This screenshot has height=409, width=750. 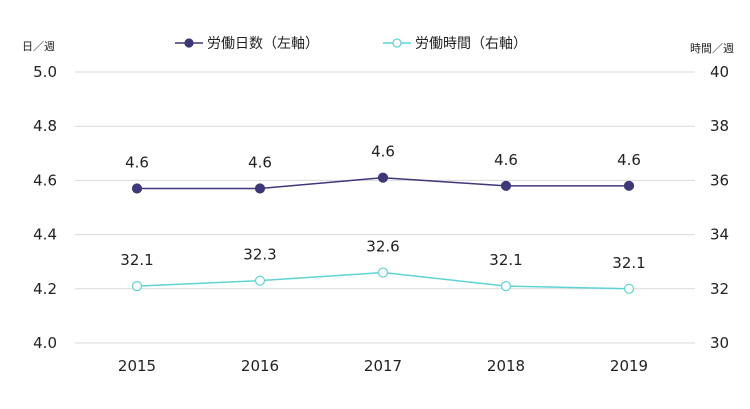 What do you see at coordinates (137, 366) in the screenshot?
I see `x-tick-label: 2015` at bounding box center [137, 366].